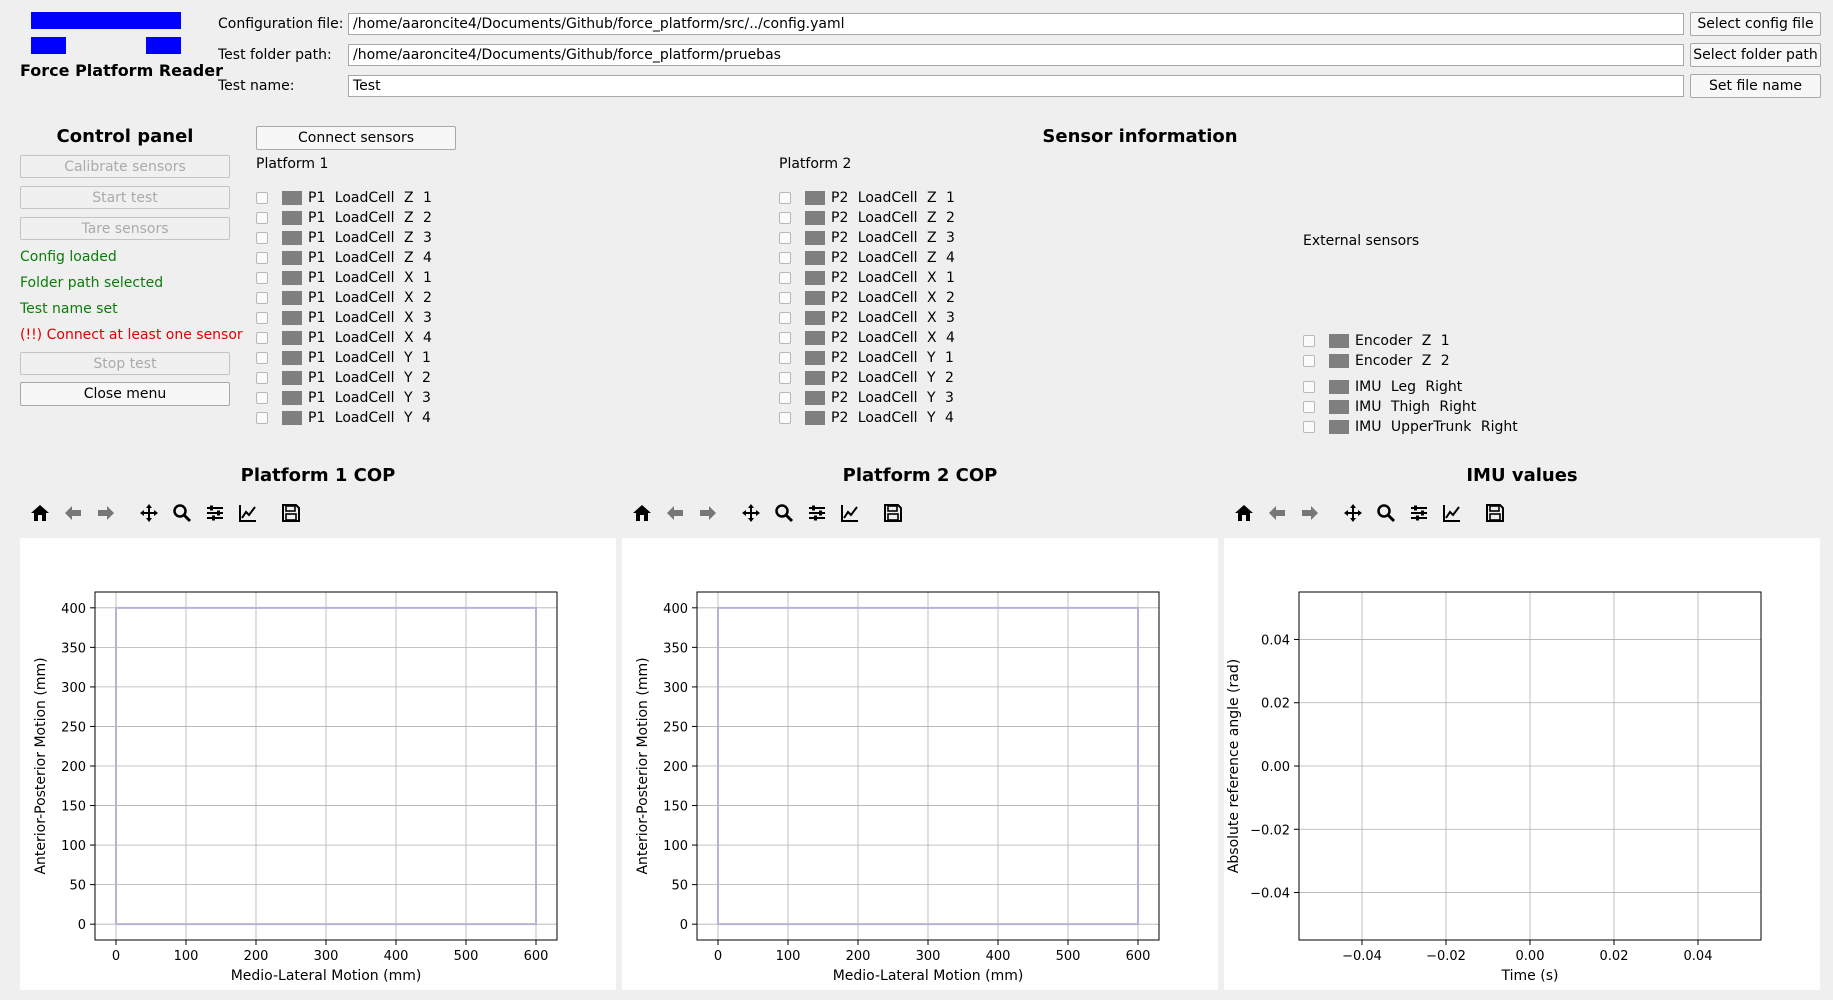 This screenshot has height=1000, width=1833. What do you see at coordinates (343, 358) in the screenshot?
I see `platform1-sensor-row: P1 LoadCell Y 1` at bounding box center [343, 358].